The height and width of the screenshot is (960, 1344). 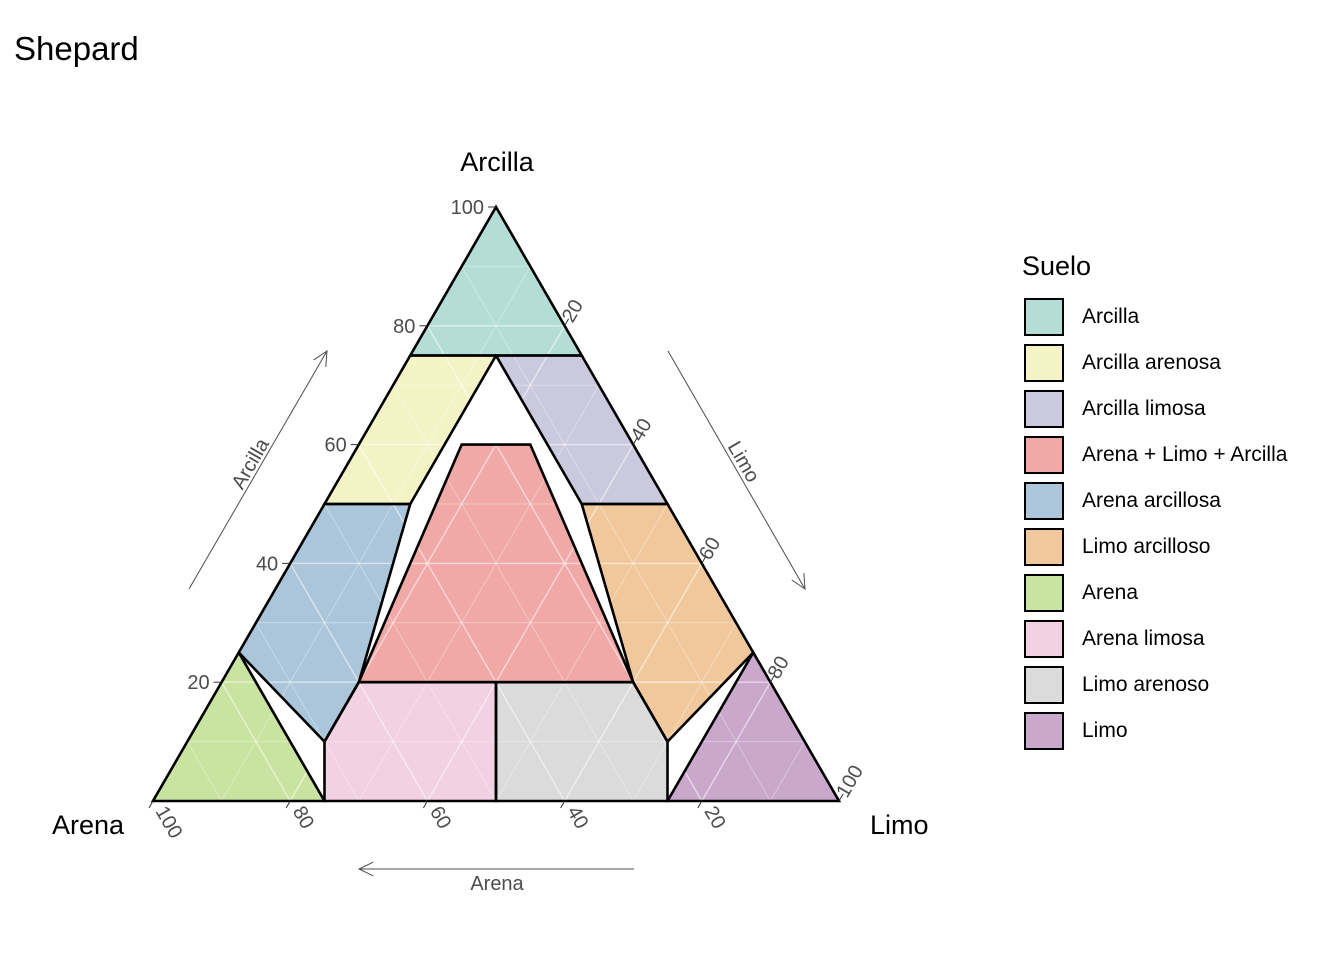 What do you see at coordinates (1185, 454) in the screenshot?
I see `legend-label: Arena + Limo + Arcilla` at bounding box center [1185, 454].